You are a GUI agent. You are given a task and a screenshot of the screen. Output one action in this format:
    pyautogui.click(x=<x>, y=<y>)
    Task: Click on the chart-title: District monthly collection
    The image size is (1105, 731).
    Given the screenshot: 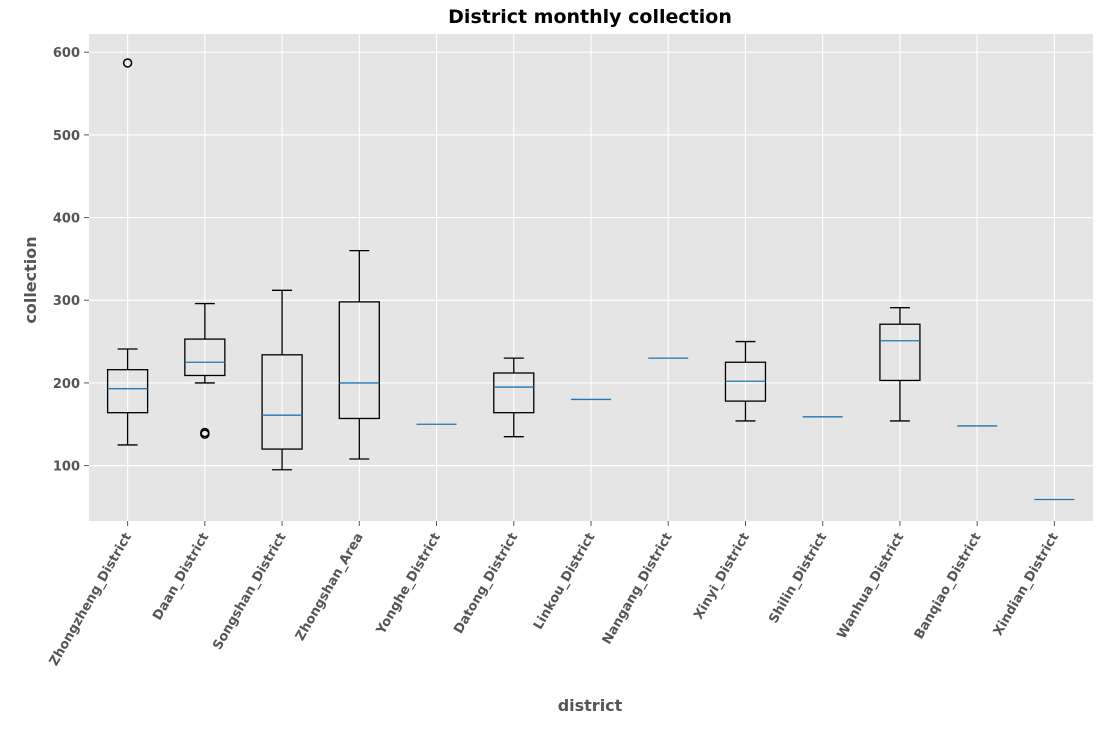 What is the action you would take?
    pyautogui.click(x=590, y=17)
    